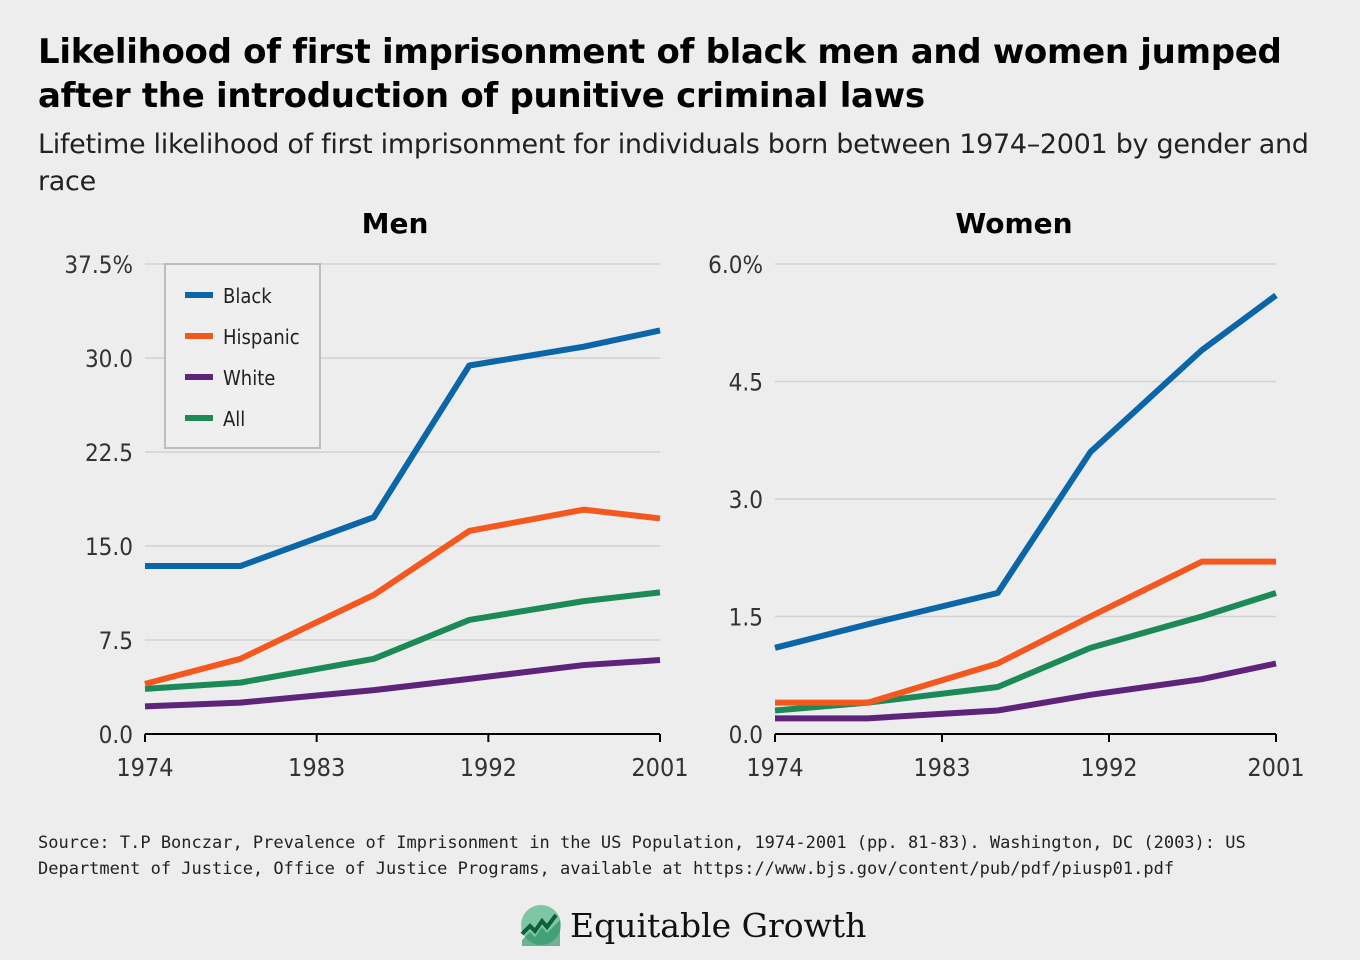 The width and height of the screenshot is (1360, 960). What do you see at coordinates (403, 448) in the screenshot?
I see `men-series-line-black` at bounding box center [403, 448].